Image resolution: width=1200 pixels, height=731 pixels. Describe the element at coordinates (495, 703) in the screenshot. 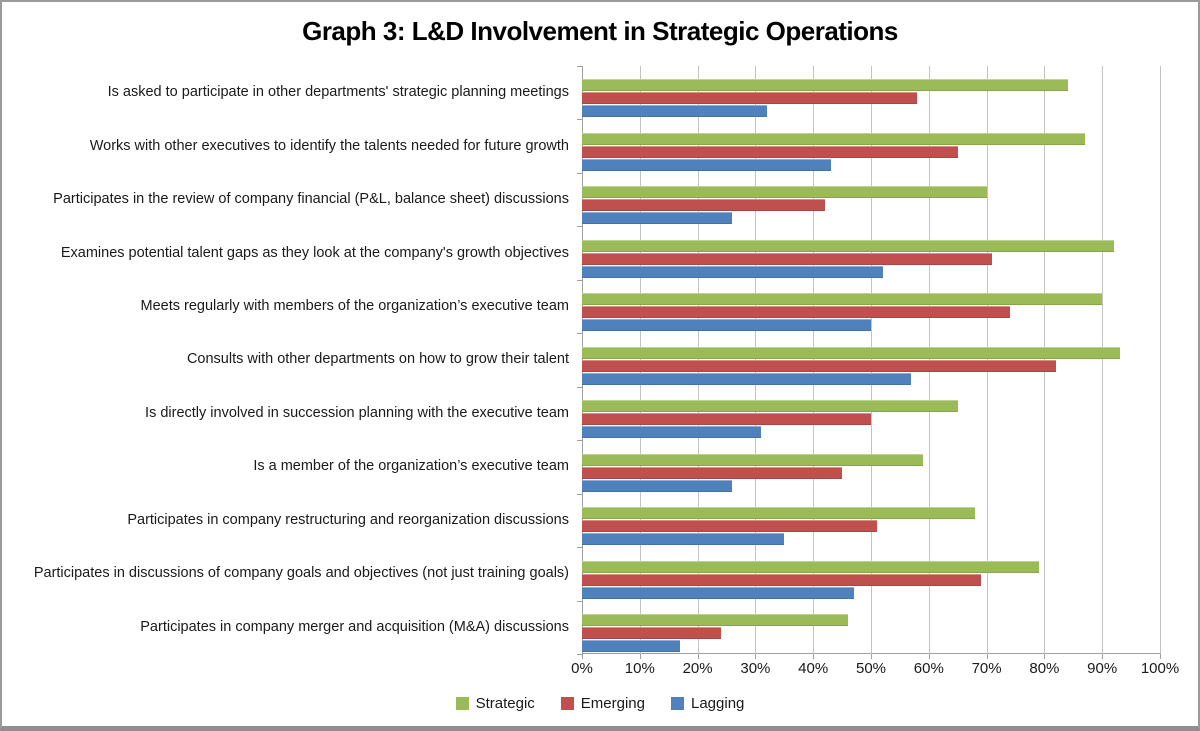

I see `legend-item-strategic: Strategic` at that location.